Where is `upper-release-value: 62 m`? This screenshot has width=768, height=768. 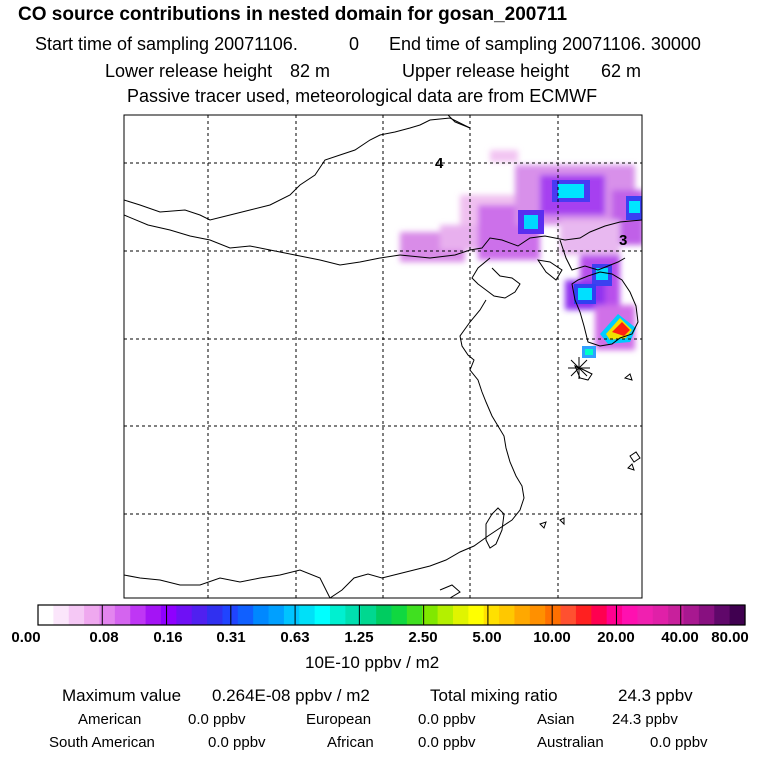
upper-release-value: 62 m is located at coordinates (621, 71).